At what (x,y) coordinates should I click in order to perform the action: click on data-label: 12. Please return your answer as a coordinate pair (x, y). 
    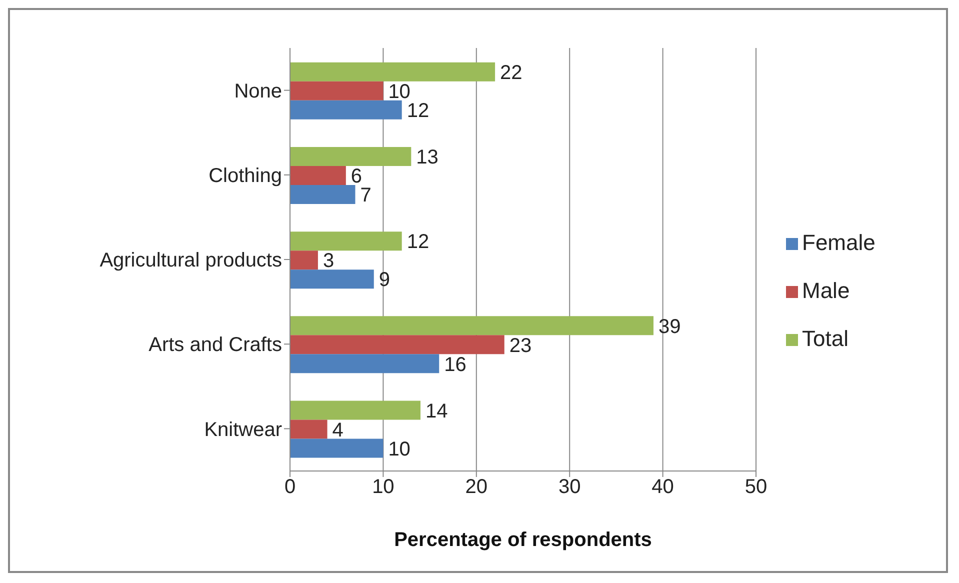
    Looking at the image, I should click on (418, 242).